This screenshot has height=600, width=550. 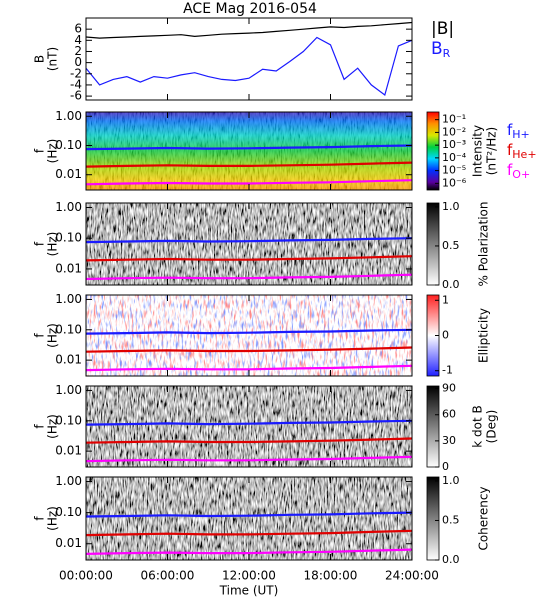 I want to click on colorbar-label: (Deg), so click(x=492, y=427).